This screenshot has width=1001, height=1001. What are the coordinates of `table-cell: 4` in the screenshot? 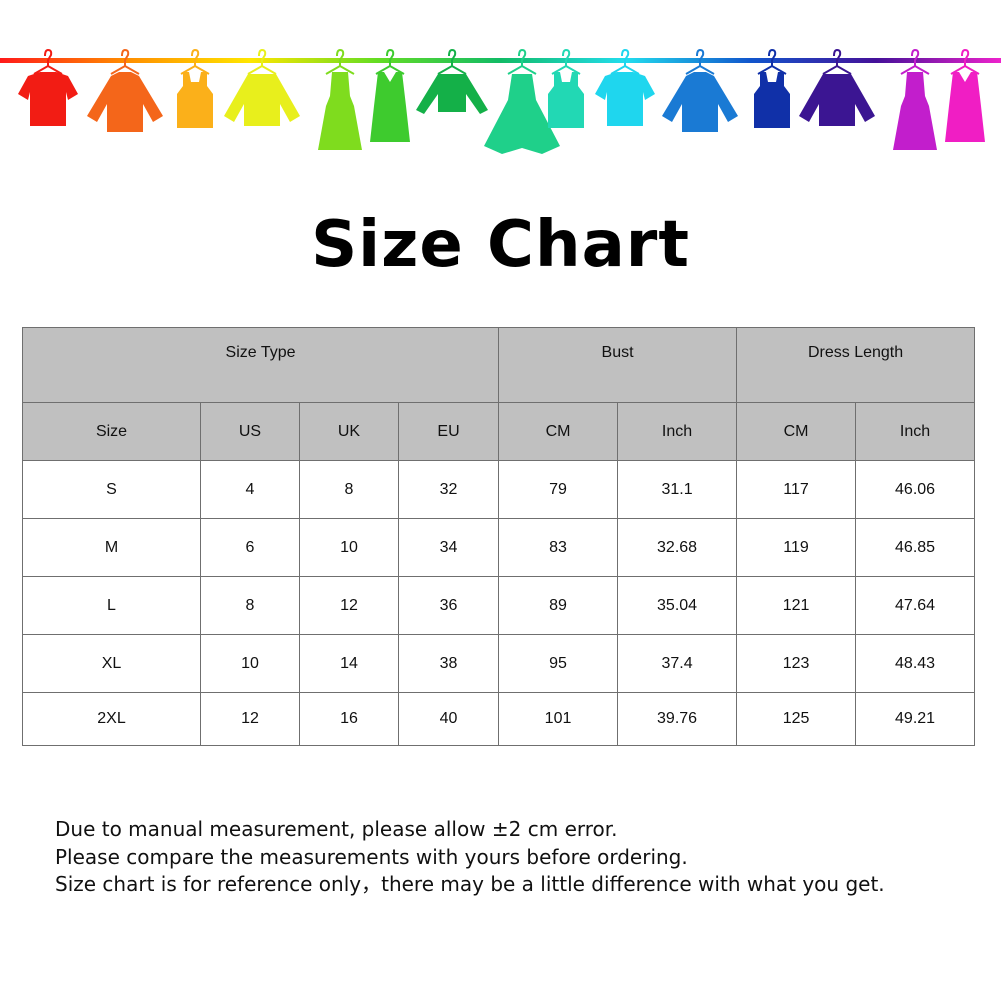 It's located at (250, 489).